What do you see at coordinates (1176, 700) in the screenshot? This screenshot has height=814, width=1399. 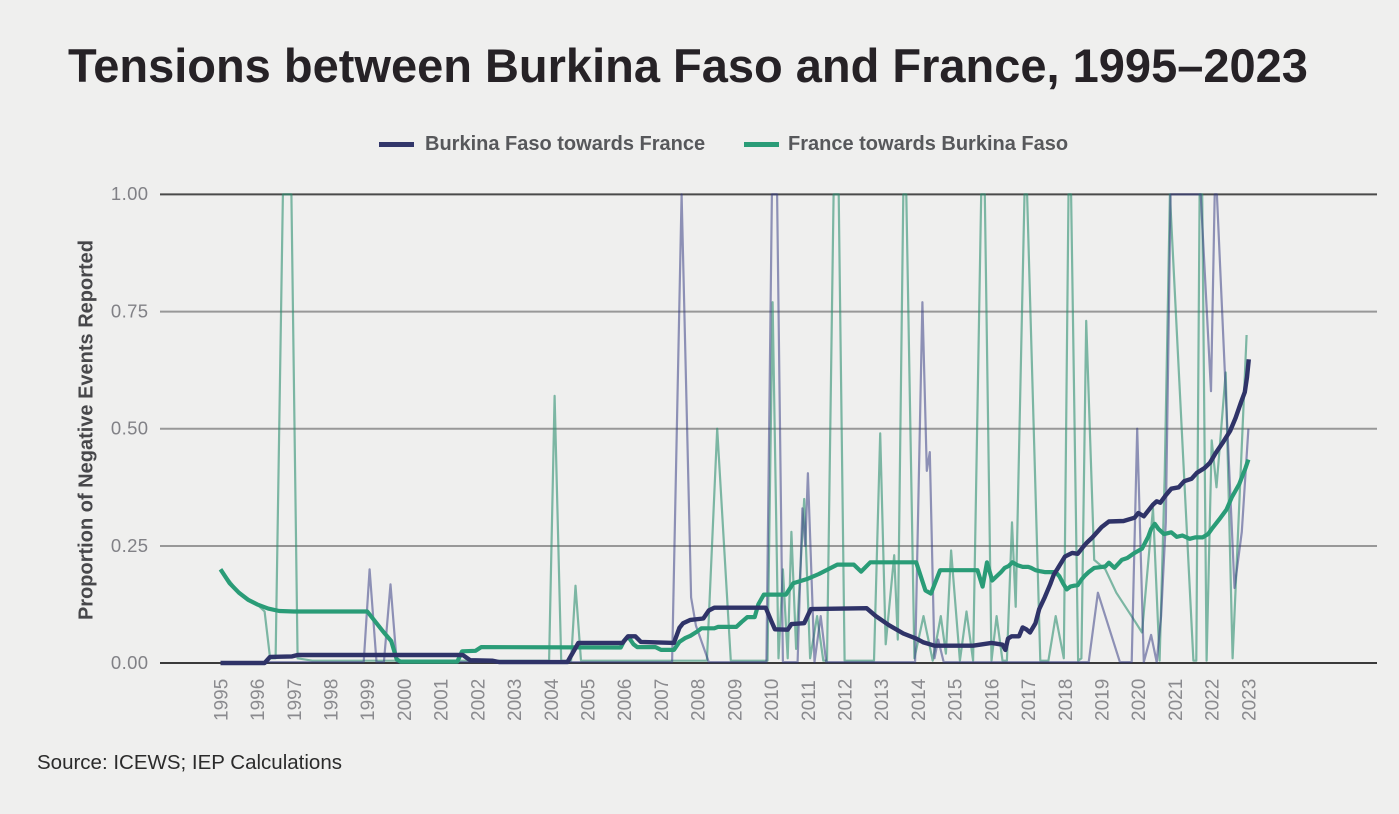 I see `svg-text: 2021` at bounding box center [1176, 700].